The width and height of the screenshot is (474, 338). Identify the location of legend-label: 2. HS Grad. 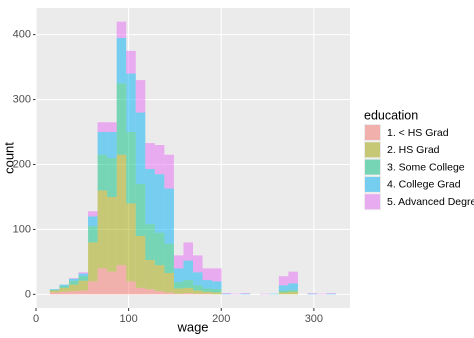
(413, 150).